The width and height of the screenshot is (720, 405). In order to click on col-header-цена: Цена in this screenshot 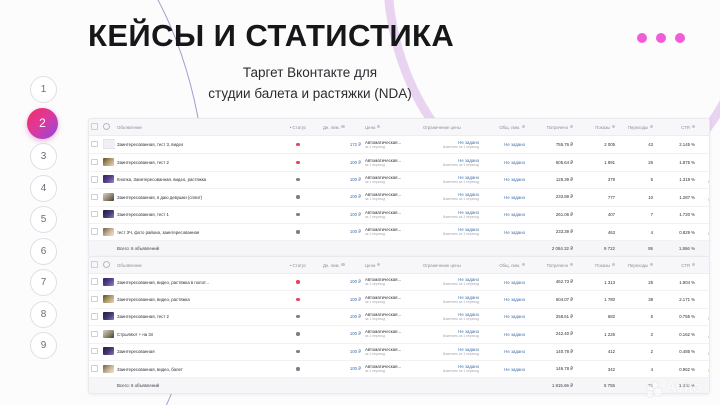, I will do `click(392, 265)`.